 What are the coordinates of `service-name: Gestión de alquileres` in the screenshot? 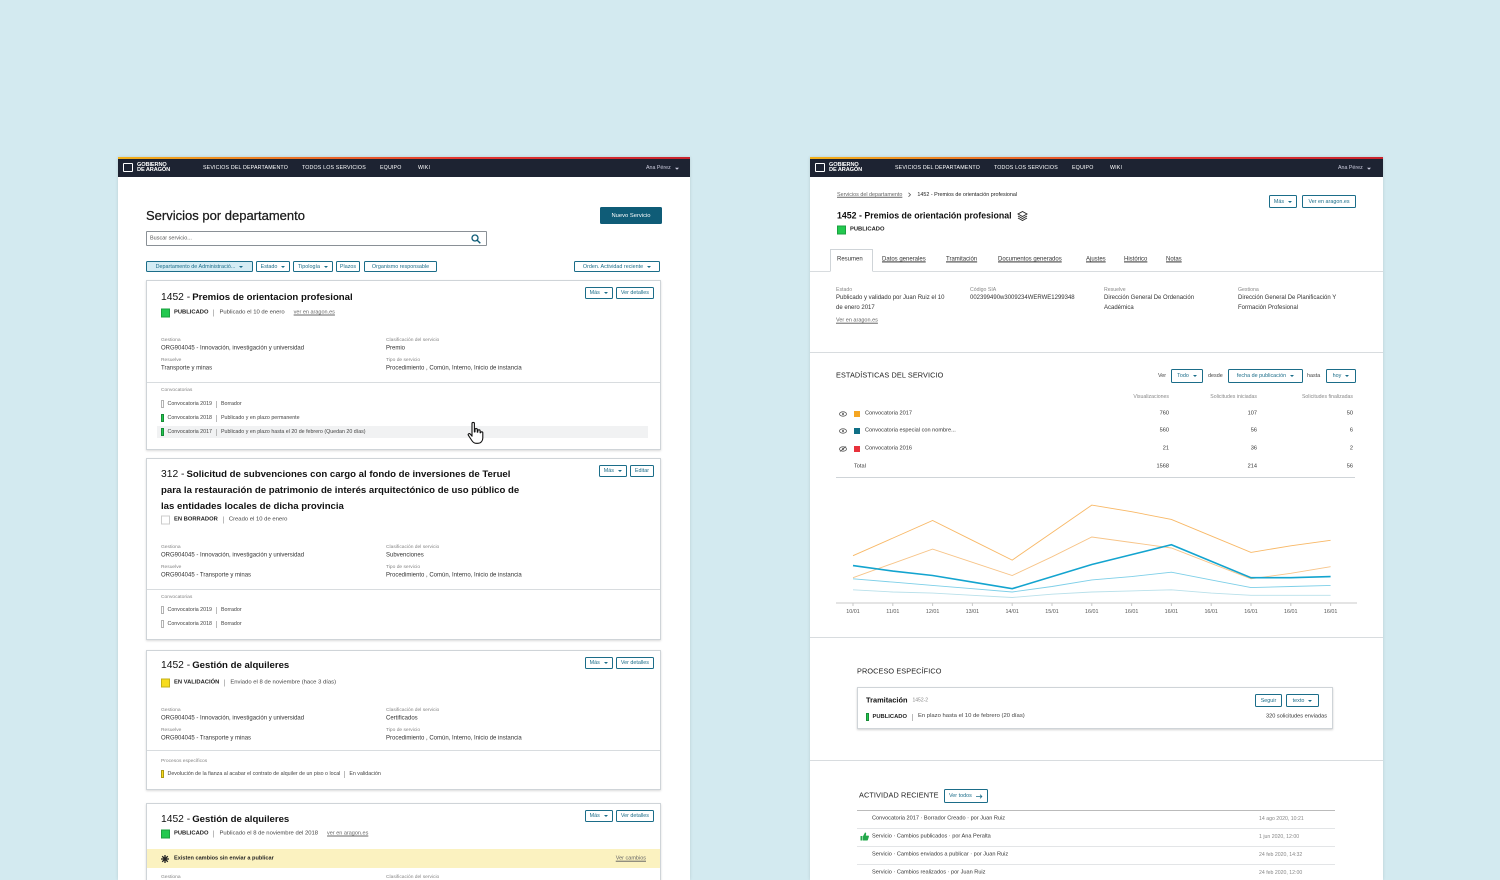 It's located at (241, 819).